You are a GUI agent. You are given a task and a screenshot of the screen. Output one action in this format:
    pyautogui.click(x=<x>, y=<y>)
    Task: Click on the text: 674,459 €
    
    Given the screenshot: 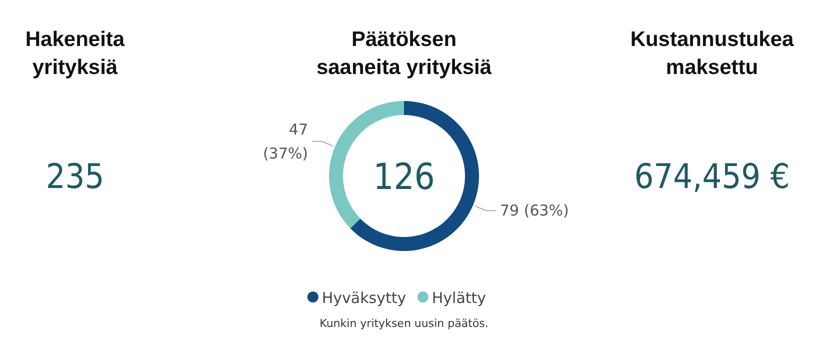 What is the action you would take?
    pyautogui.click(x=712, y=177)
    